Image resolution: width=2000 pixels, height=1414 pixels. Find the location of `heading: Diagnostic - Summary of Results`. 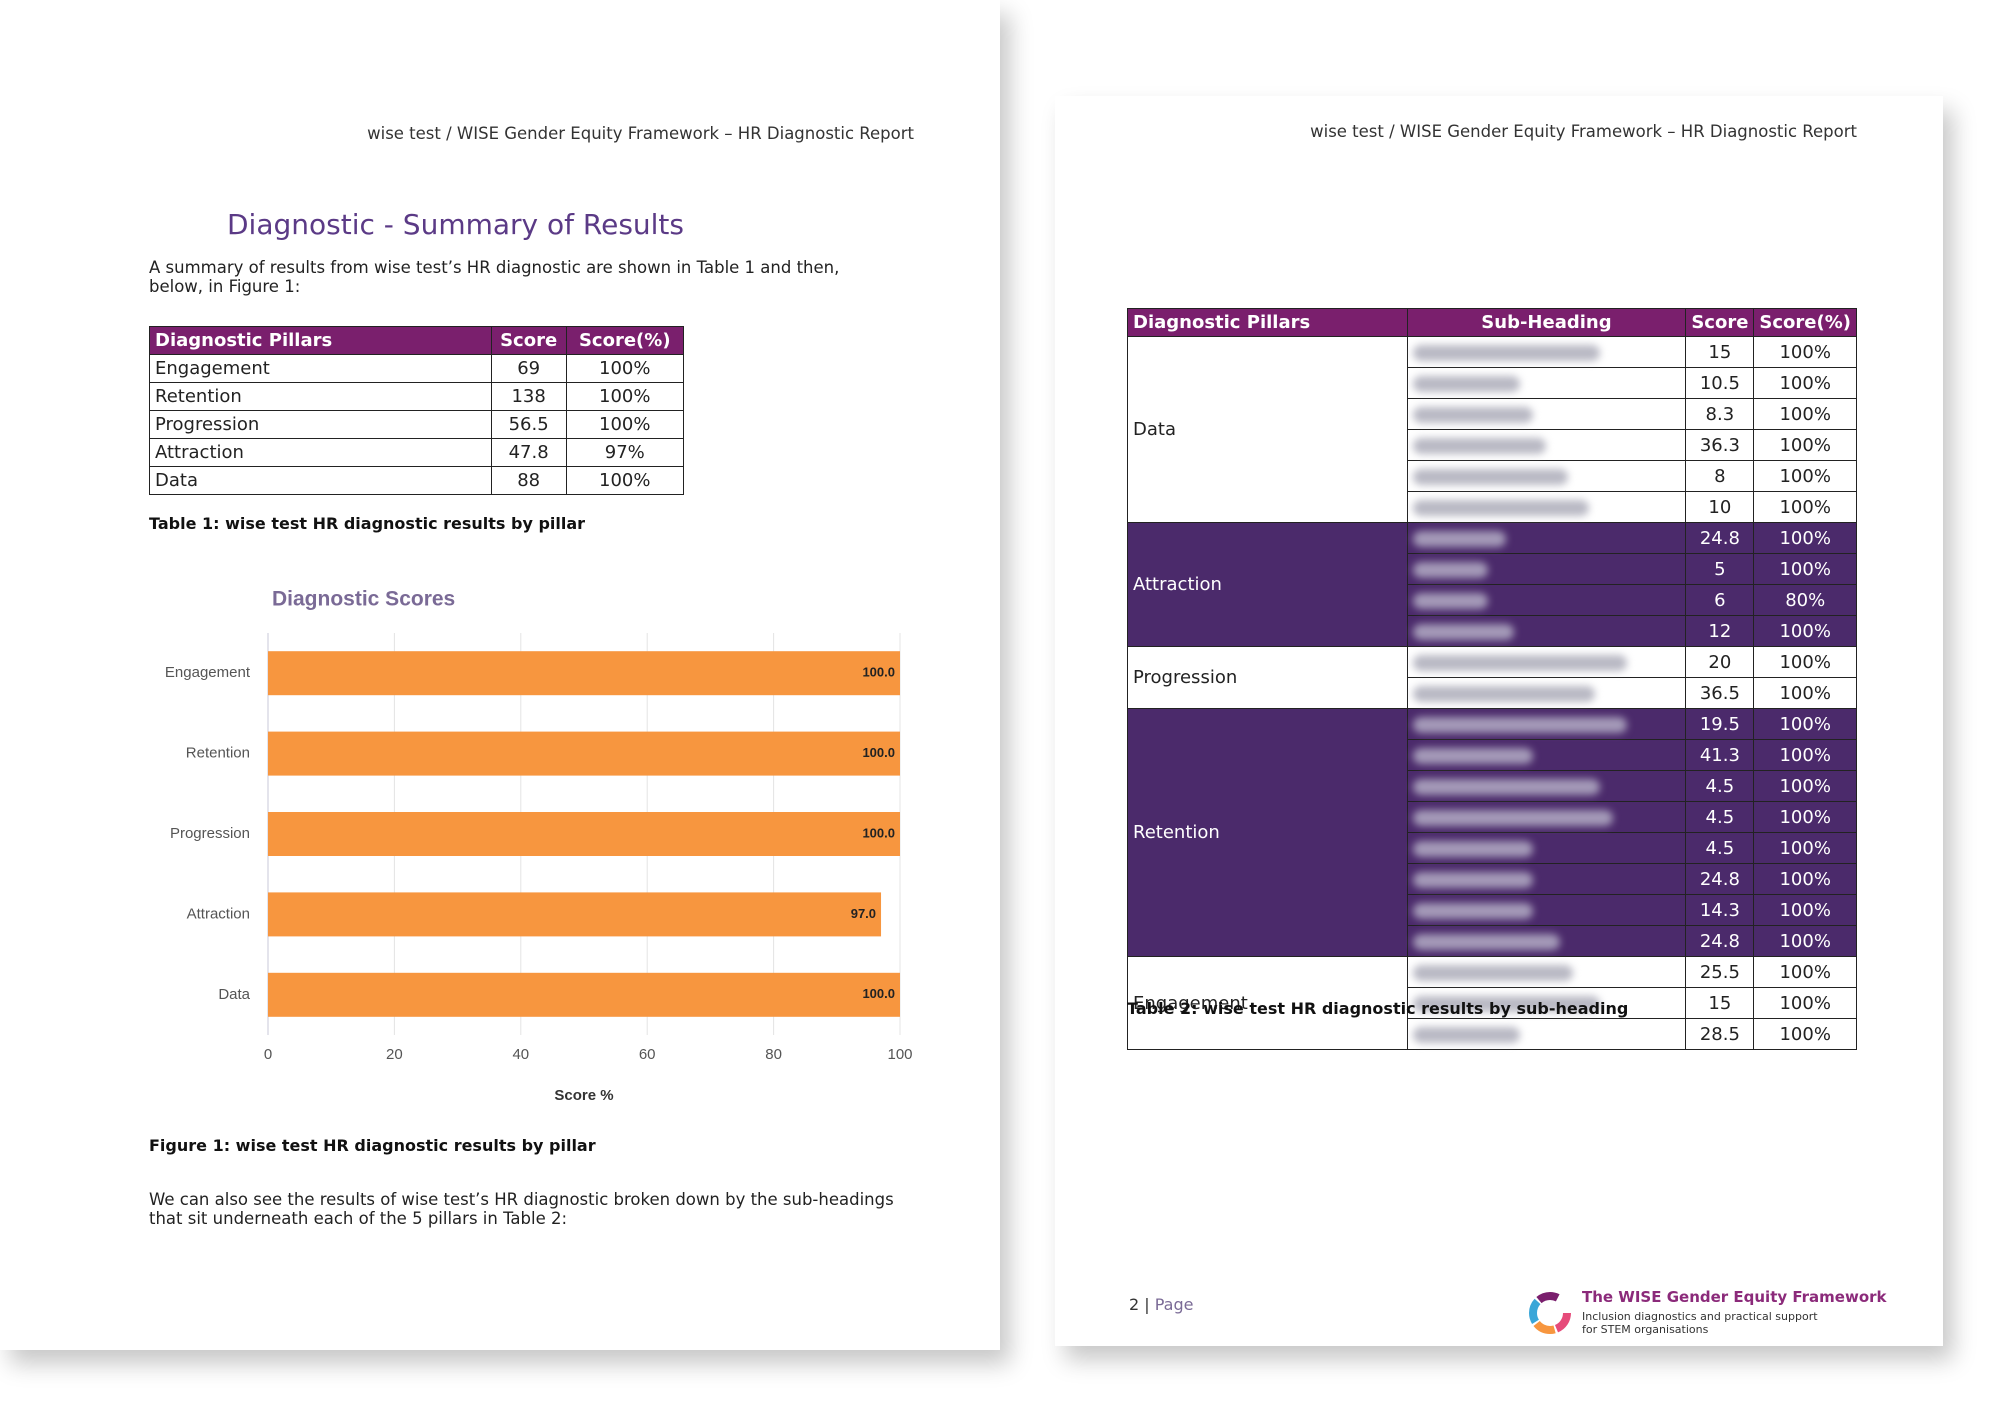

heading: Diagnostic - Summary of Results is located at coordinates (455, 224).